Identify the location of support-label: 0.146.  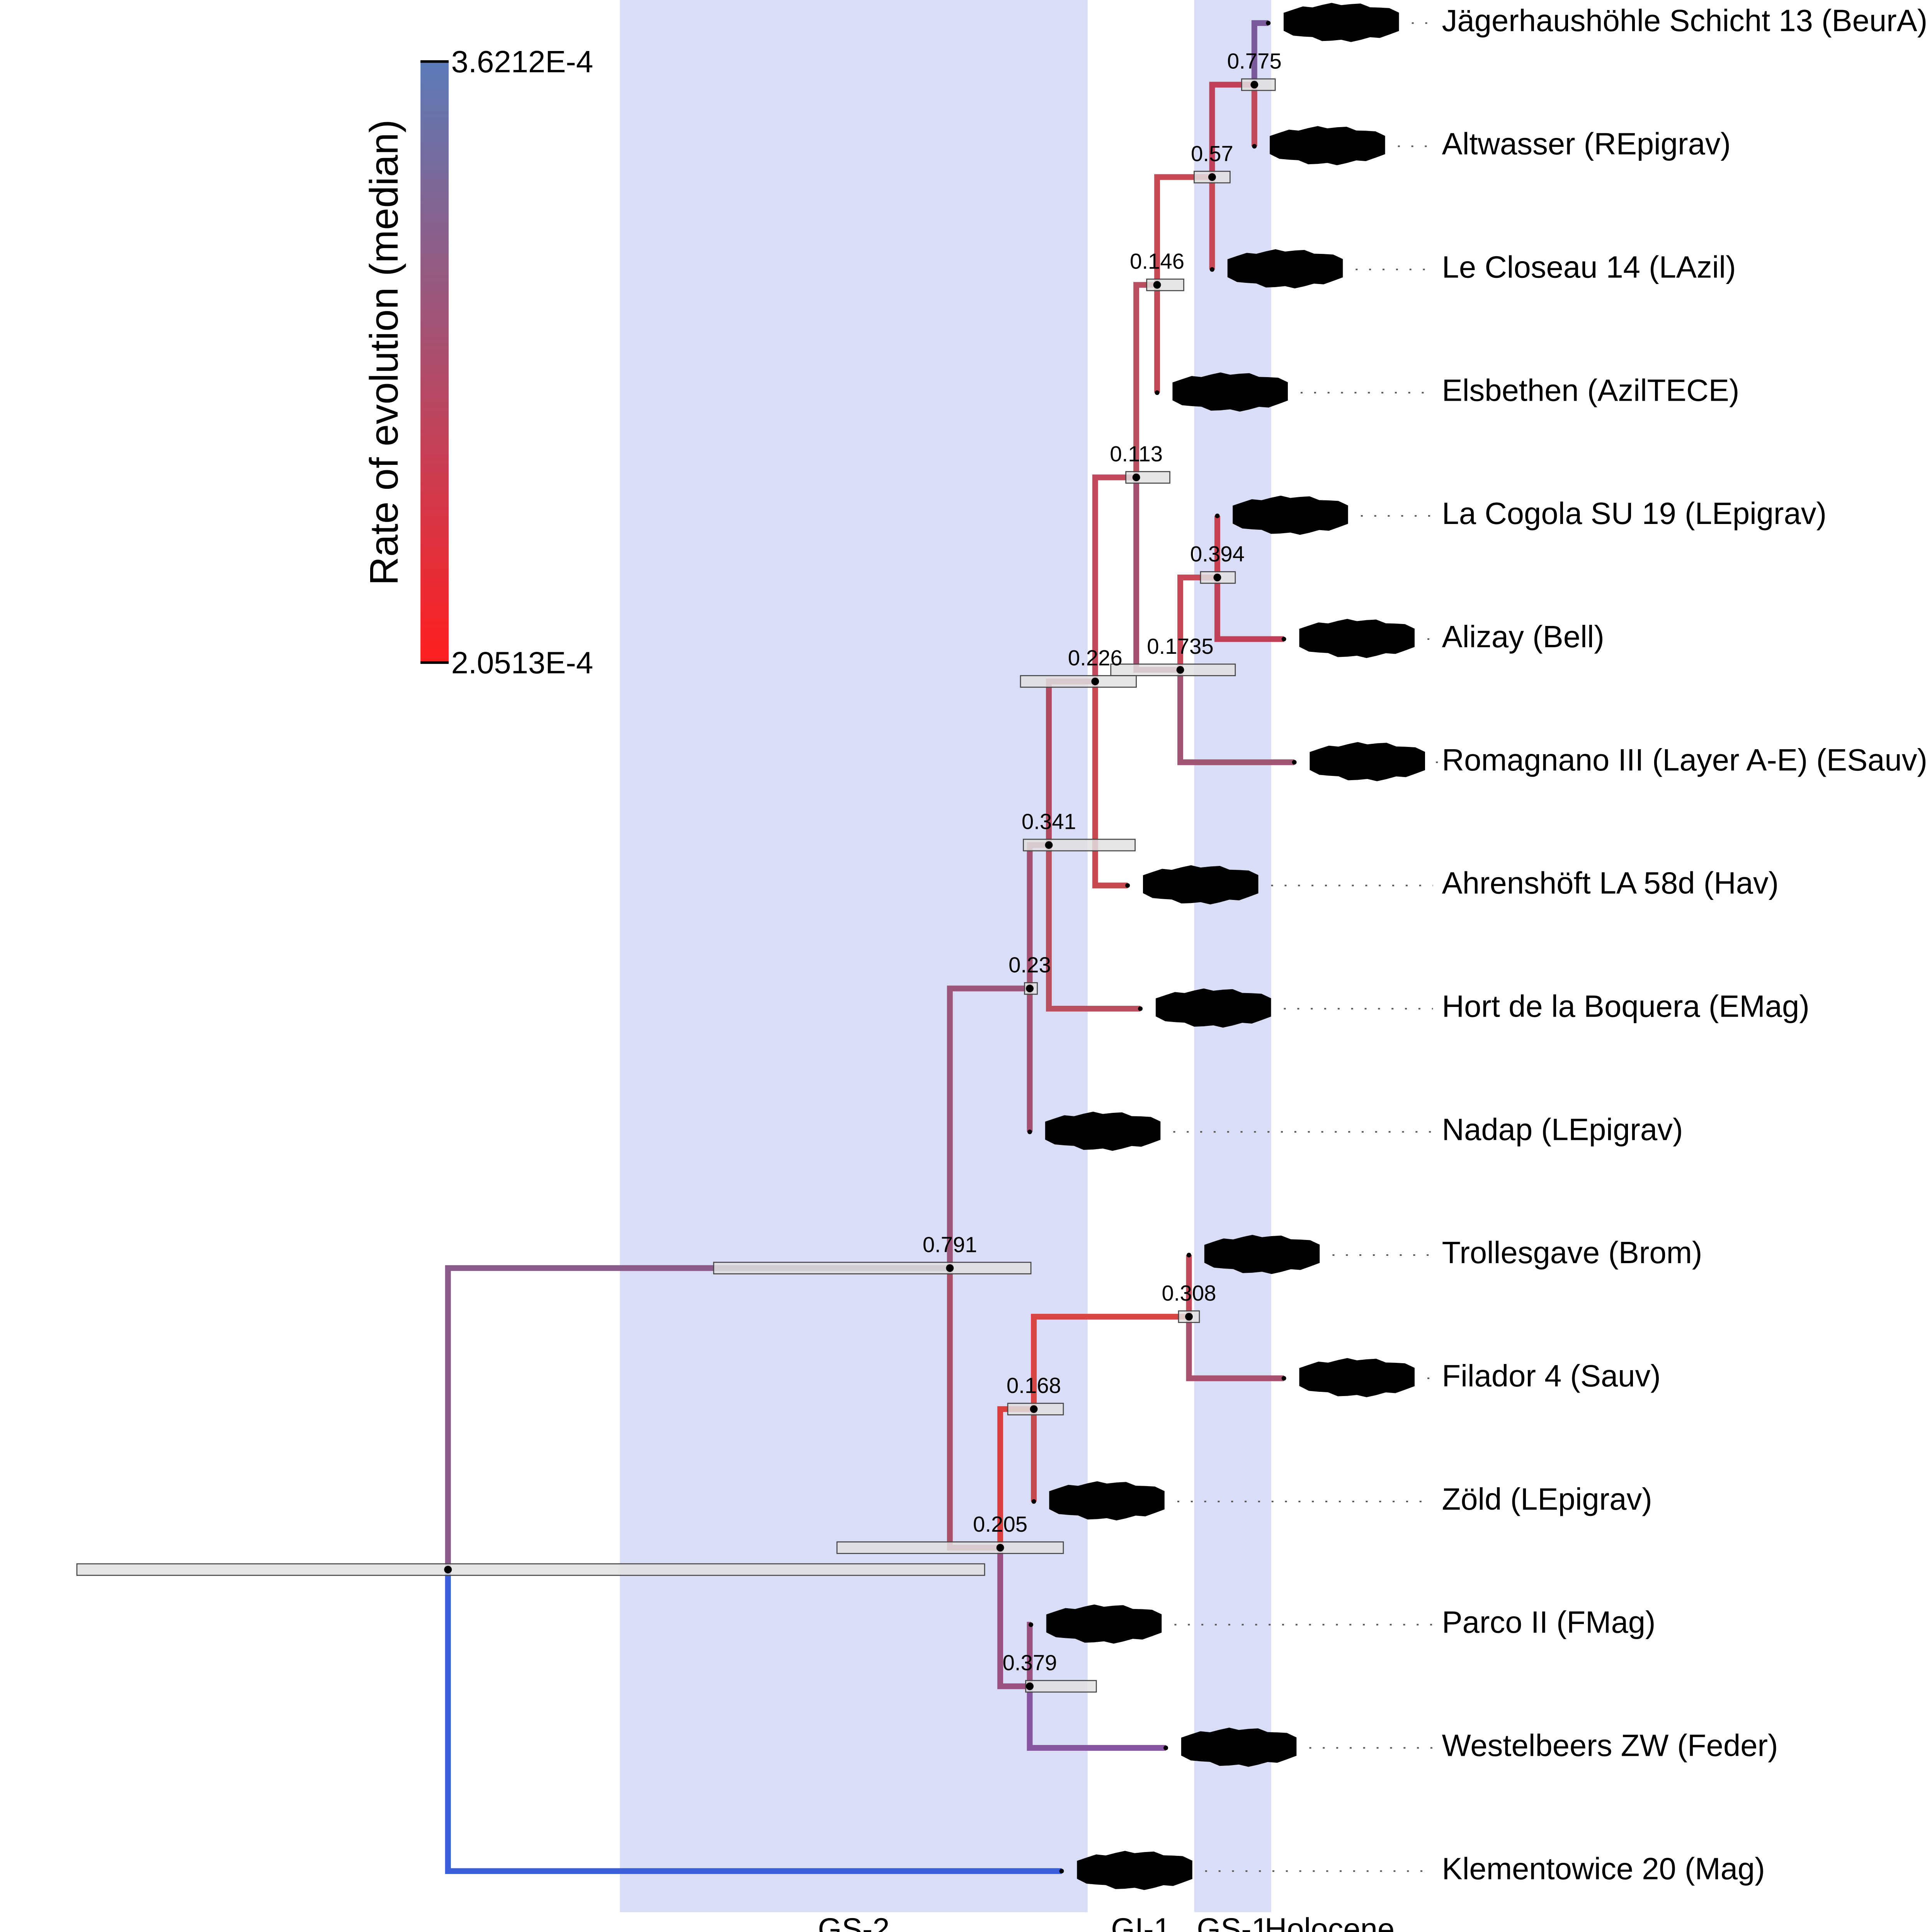
(1157, 261).